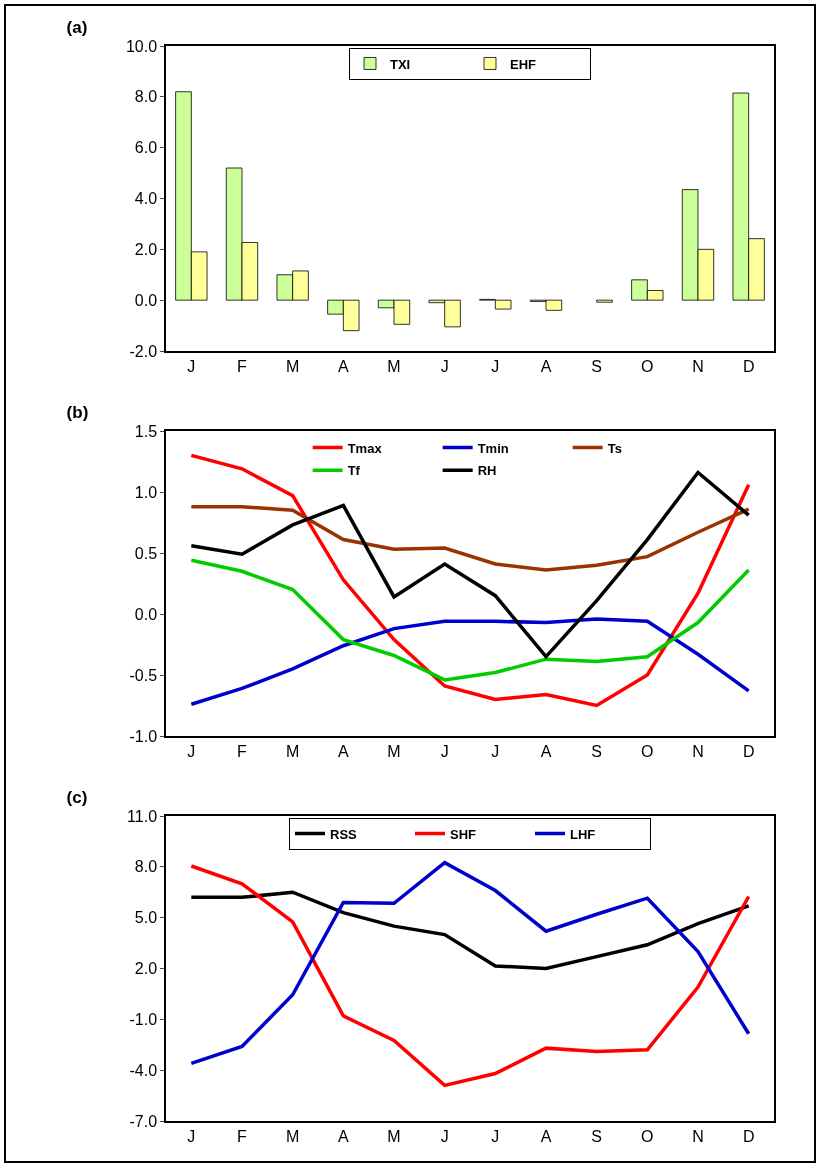 Image resolution: width=820 pixels, height=1167 pixels. Describe the element at coordinates (146, 199) in the screenshot. I see `y-tick-label: 4.0` at that location.